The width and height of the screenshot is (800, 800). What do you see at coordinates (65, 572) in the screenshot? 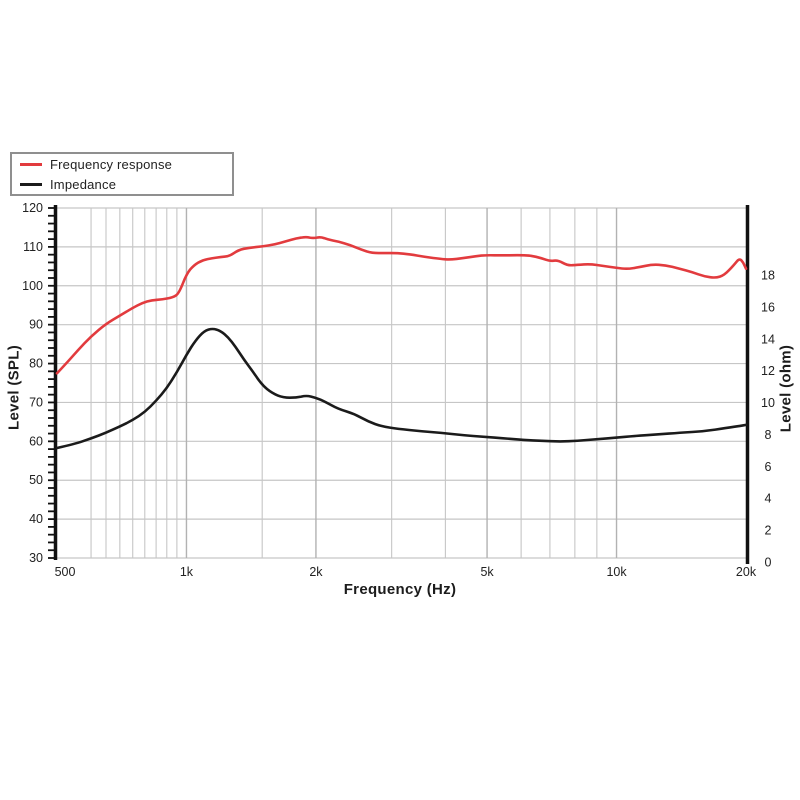
I see `x-tick-label: 500` at bounding box center [65, 572].